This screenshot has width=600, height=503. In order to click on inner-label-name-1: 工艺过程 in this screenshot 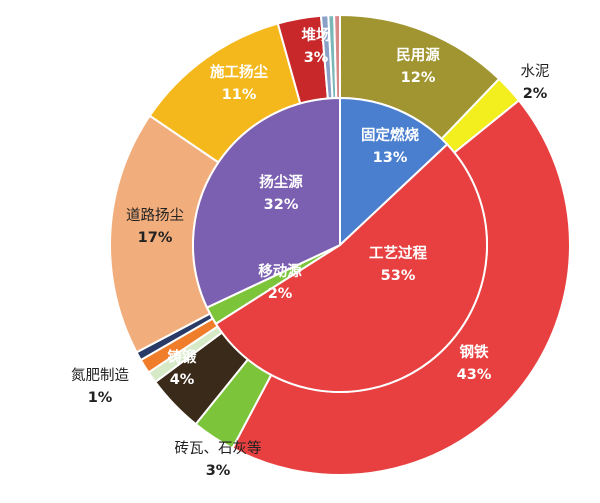, I will do `click(398, 253)`.